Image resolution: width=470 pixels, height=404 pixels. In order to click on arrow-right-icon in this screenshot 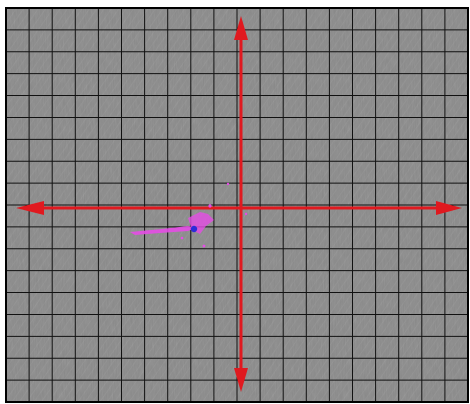, I will do `click(449, 208)`.